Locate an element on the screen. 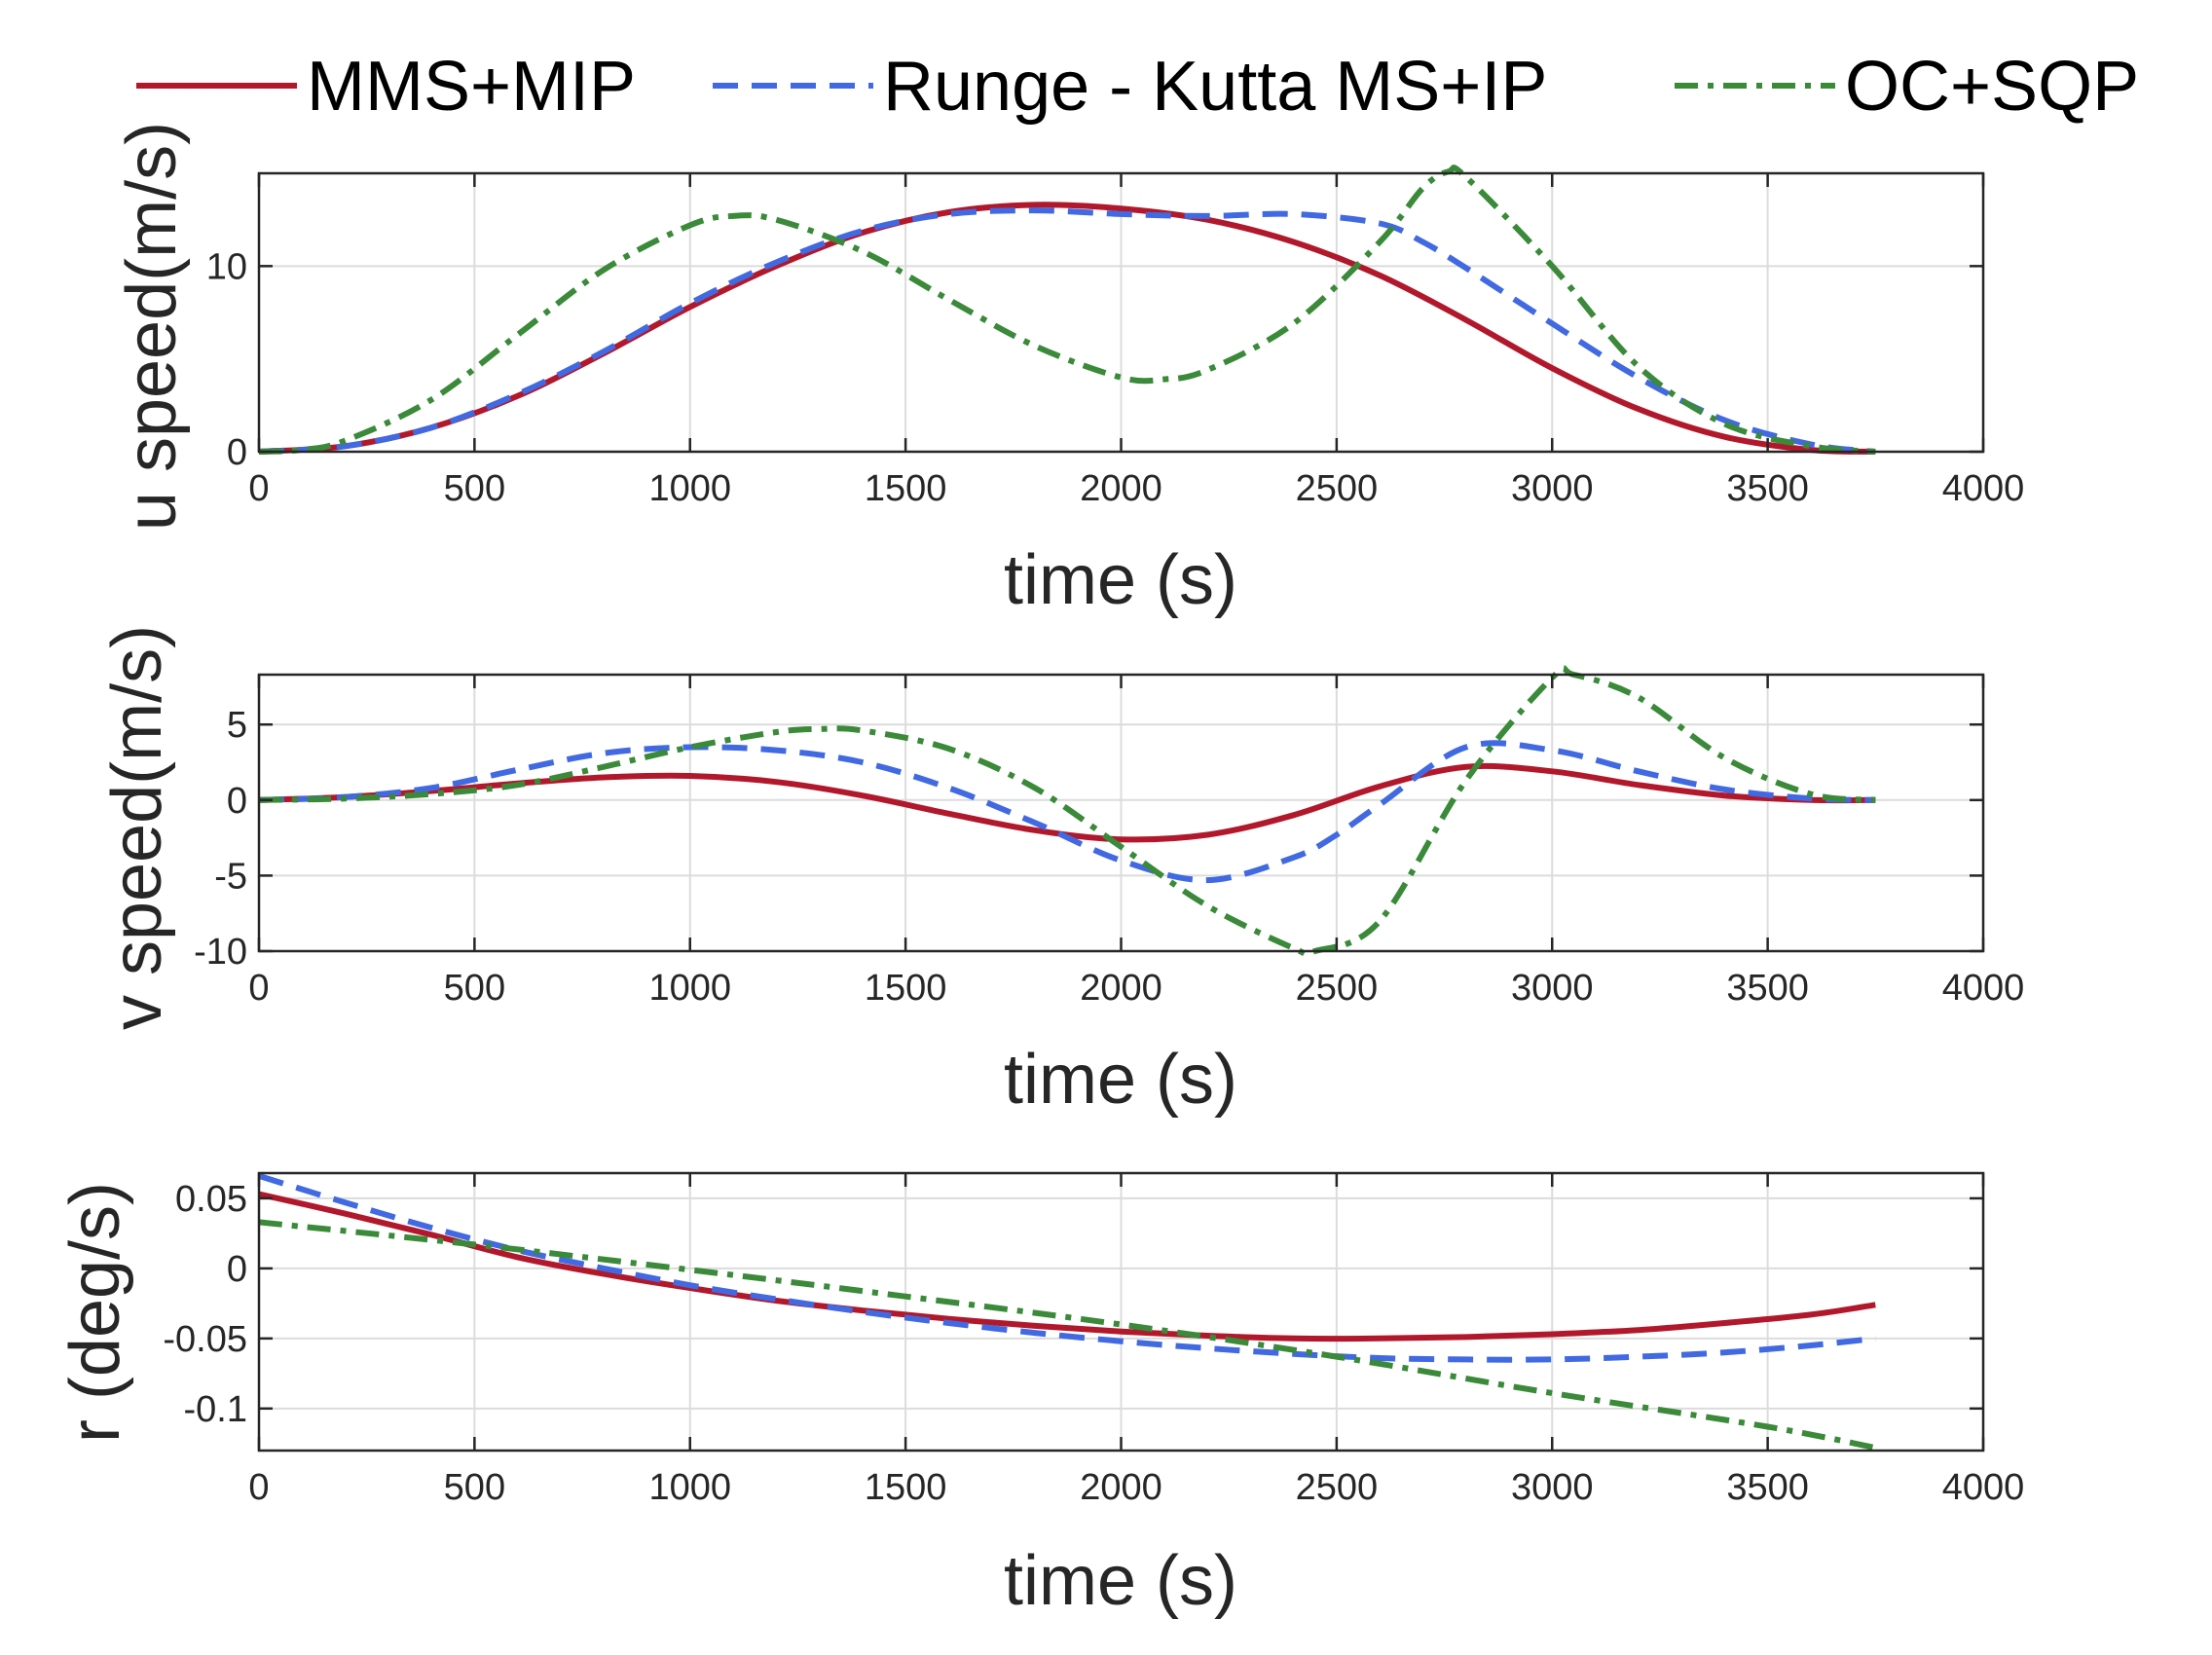 This screenshot has height=1655, width=2212. r-rate-series-runge-kutta-ms-ip is located at coordinates (1067, 1268).